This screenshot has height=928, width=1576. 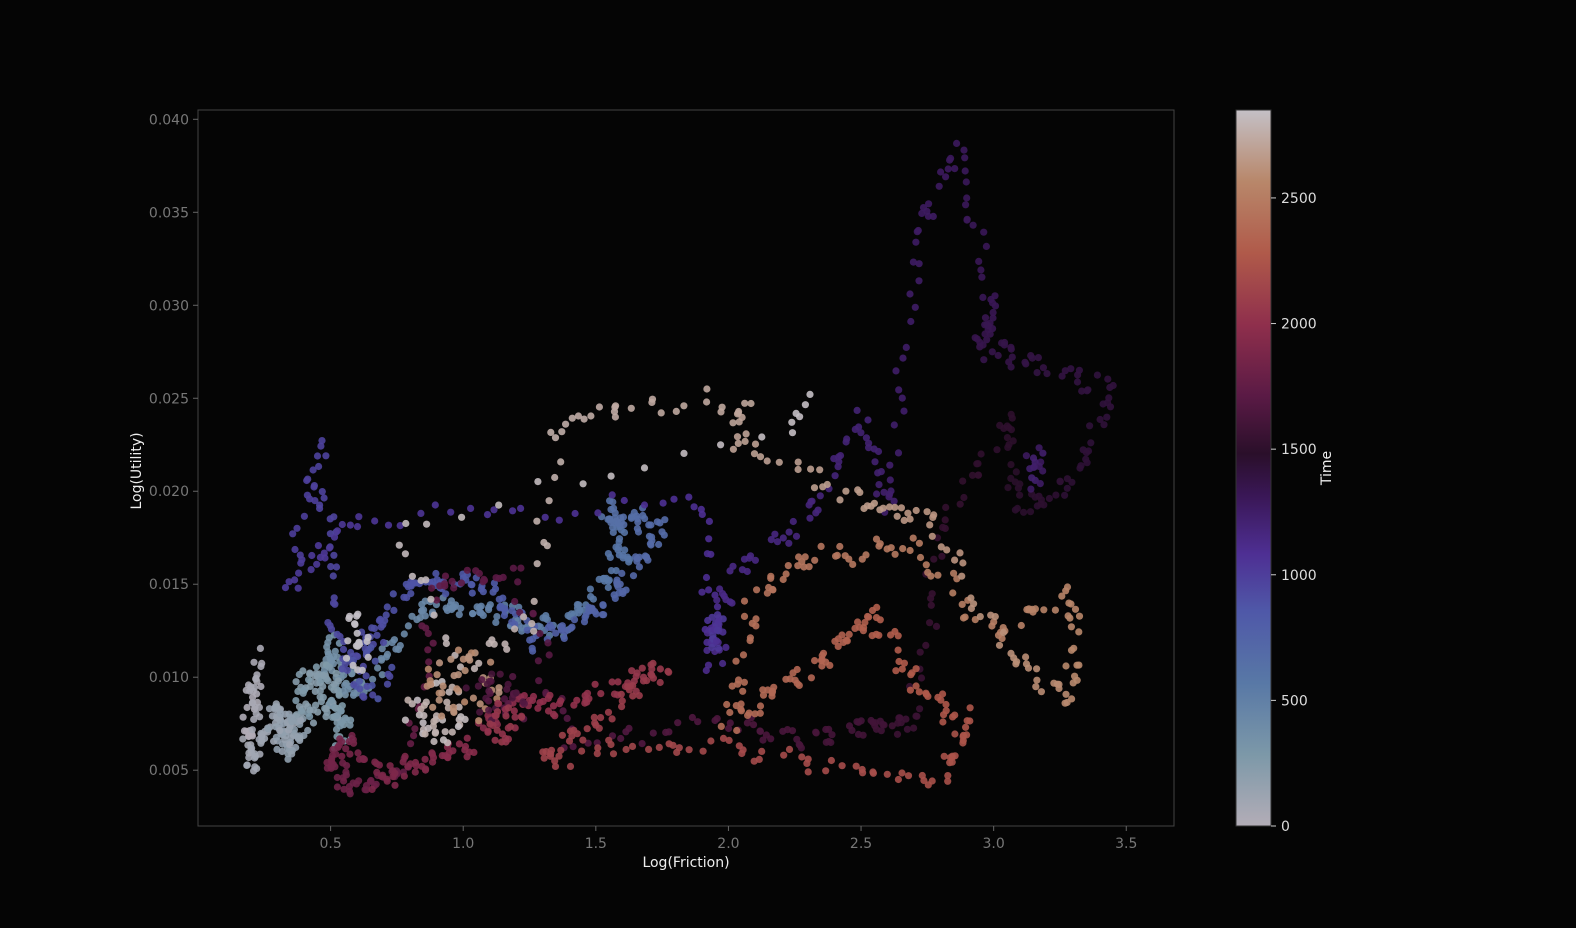 What do you see at coordinates (994, 844) in the screenshot?
I see `x-tick-label: 3.0` at bounding box center [994, 844].